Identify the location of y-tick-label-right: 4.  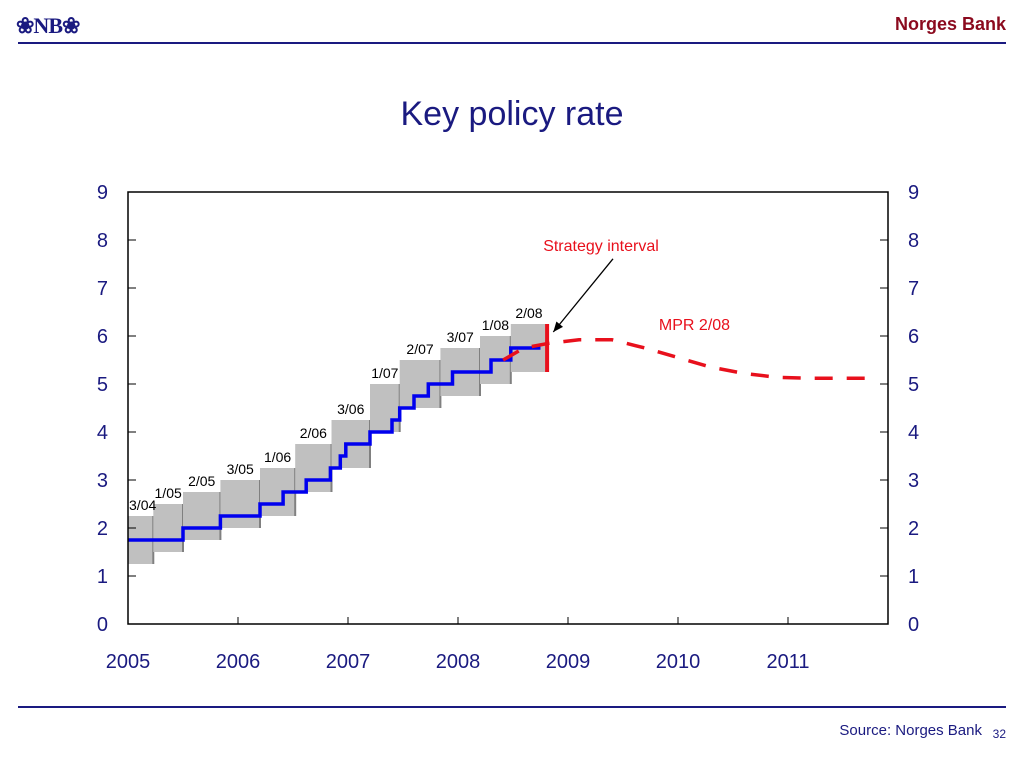
(913, 433).